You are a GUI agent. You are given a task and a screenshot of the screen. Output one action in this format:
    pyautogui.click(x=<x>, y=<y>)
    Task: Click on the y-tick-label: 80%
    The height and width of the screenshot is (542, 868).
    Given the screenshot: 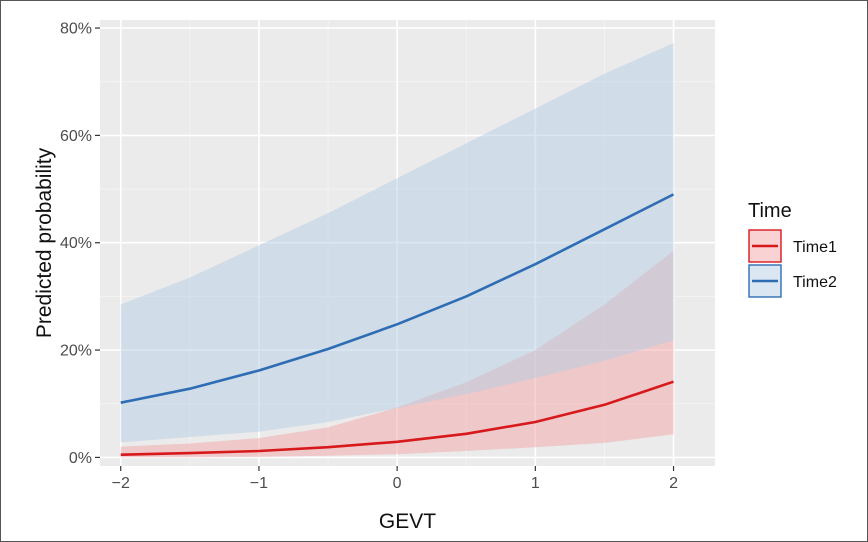 What is the action you would take?
    pyautogui.click(x=76, y=29)
    